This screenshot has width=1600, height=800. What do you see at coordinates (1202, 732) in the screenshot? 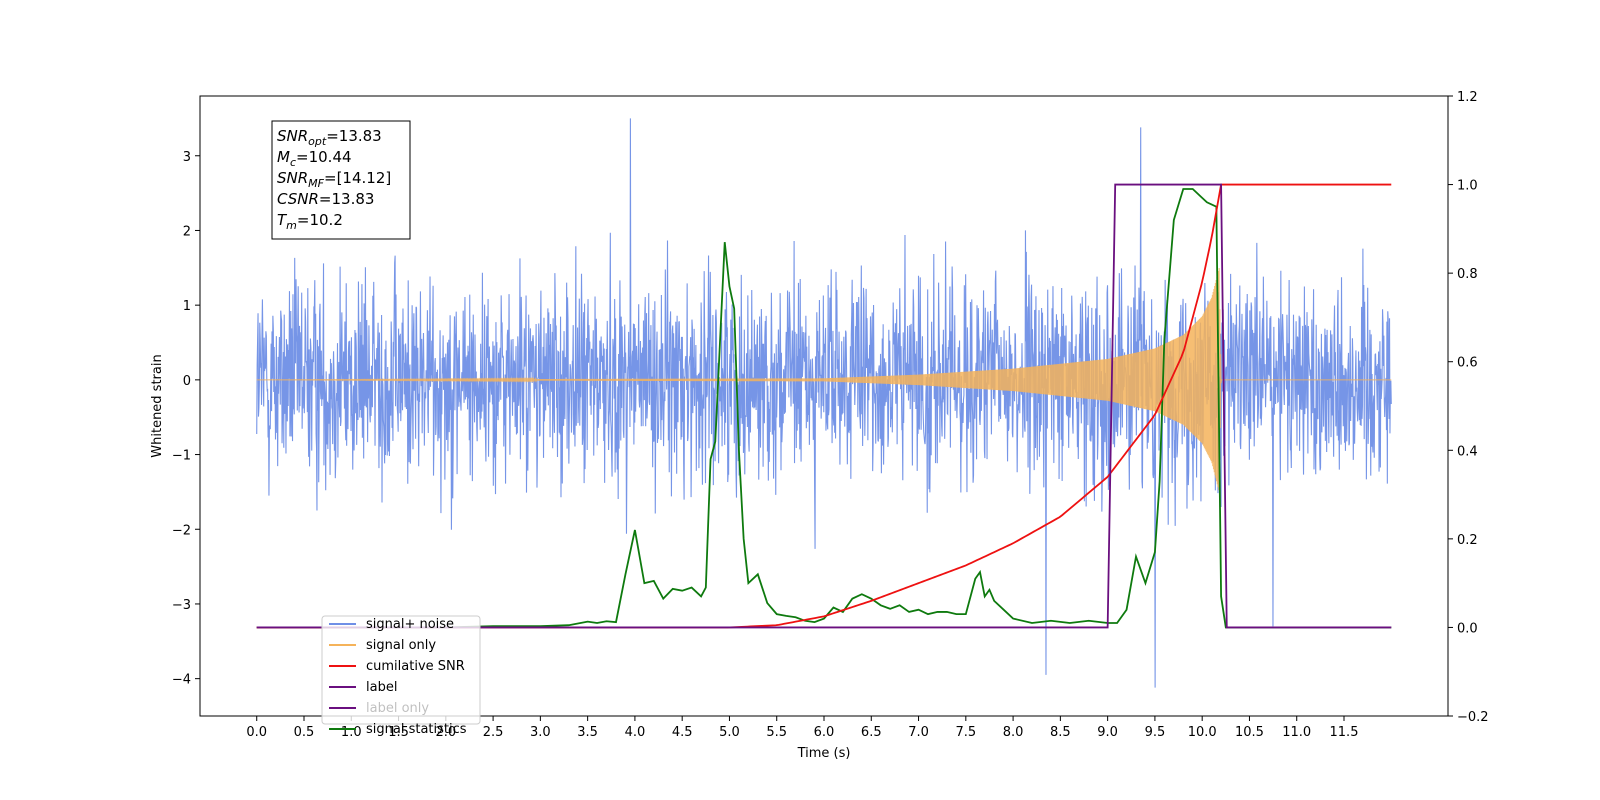
I see `x-tick-label: 10.0` at bounding box center [1202, 732].